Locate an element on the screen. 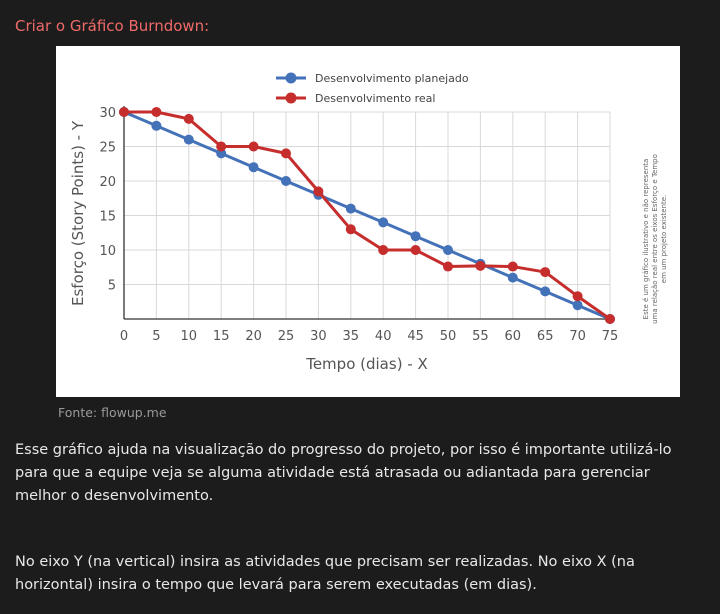 The image size is (720, 614). x-tick-label: 0 is located at coordinates (124, 336).